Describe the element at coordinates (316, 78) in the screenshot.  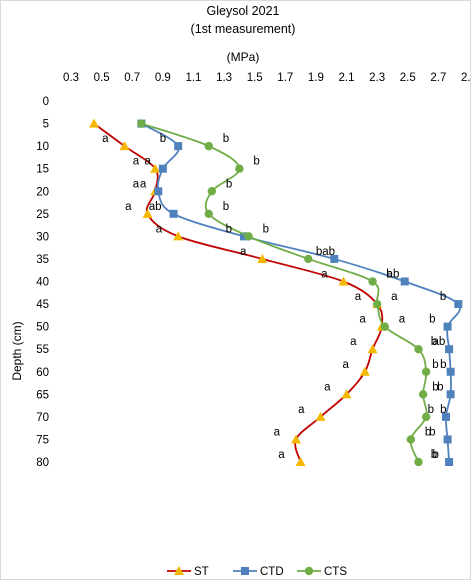
I see `x-tick-label: 1.9` at that location.